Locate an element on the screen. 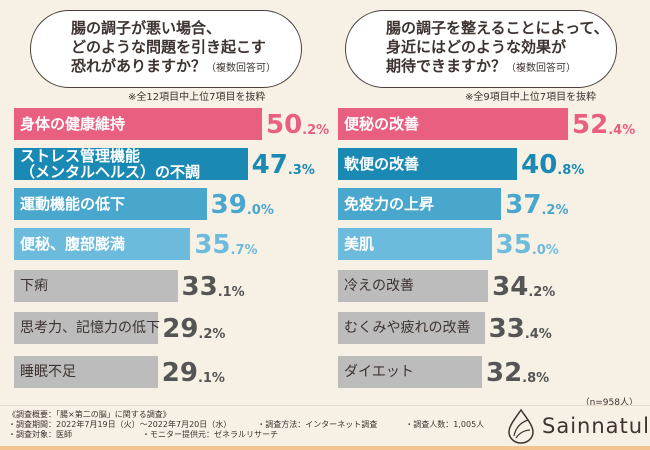 This screenshot has height=450, width=650. bar: 美肌 is located at coordinates (415, 244).